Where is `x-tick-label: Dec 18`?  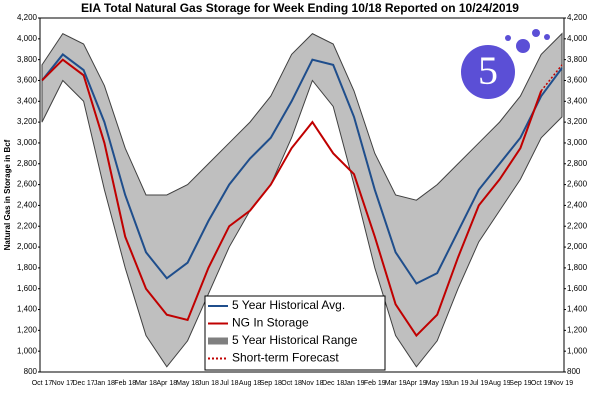
x-tick-label: Dec 18 is located at coordinates (333, 383).